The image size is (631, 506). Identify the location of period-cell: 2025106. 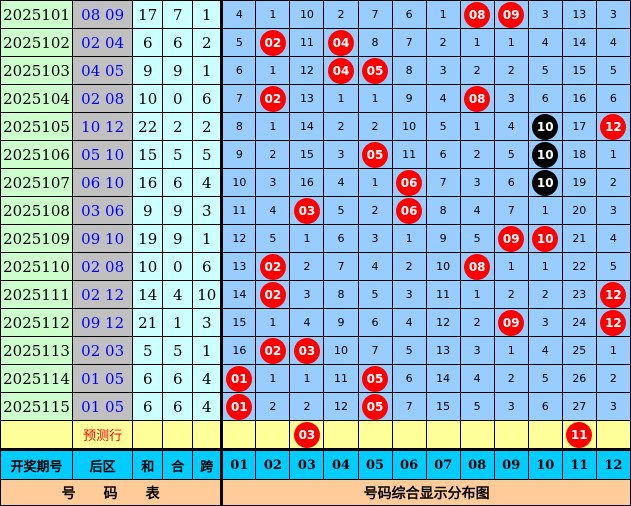
(37, 154).